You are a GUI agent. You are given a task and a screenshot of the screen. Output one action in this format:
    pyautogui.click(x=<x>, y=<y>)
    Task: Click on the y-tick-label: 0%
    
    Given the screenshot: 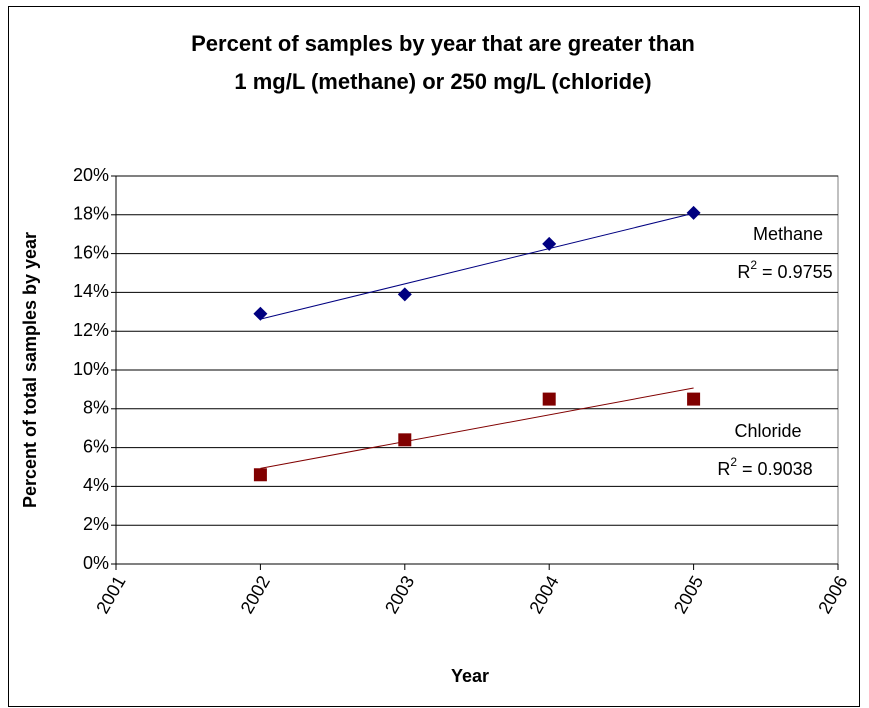 What is the action you would take?
    pyautogui.click(x=96, y=563)
    